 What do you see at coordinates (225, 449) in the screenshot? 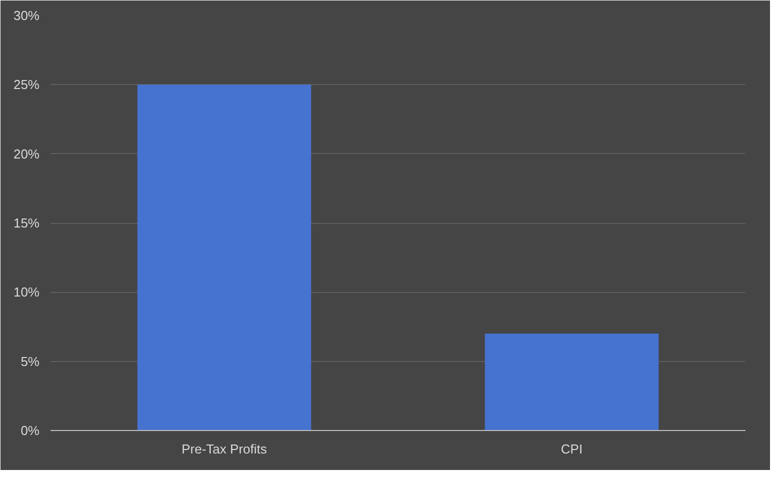
I see `x-tick-label: Pre-Tax Profits` at bounding box center [225, 449].